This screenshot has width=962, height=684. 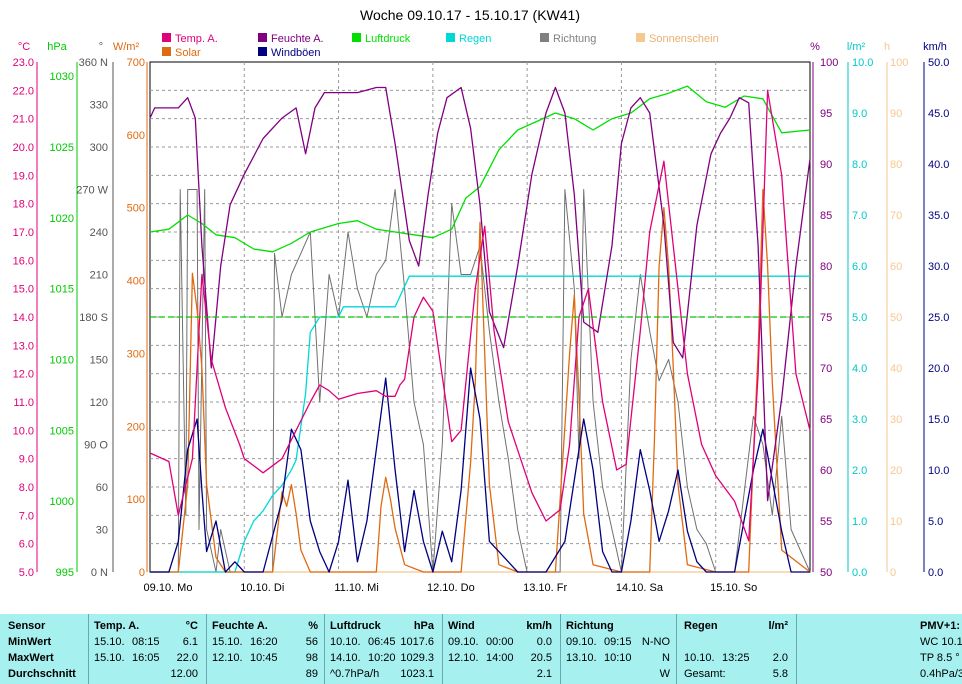 I want to click on legend-item: Temp. A., so click(x=190, y=39).